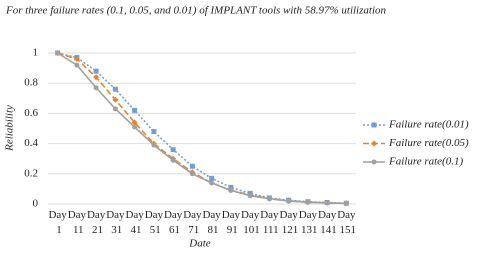  What do you see at coordinates (115, 222) in the screenshot?
I see `x-tick-label: Day 31` at bounding box center [115, 222].